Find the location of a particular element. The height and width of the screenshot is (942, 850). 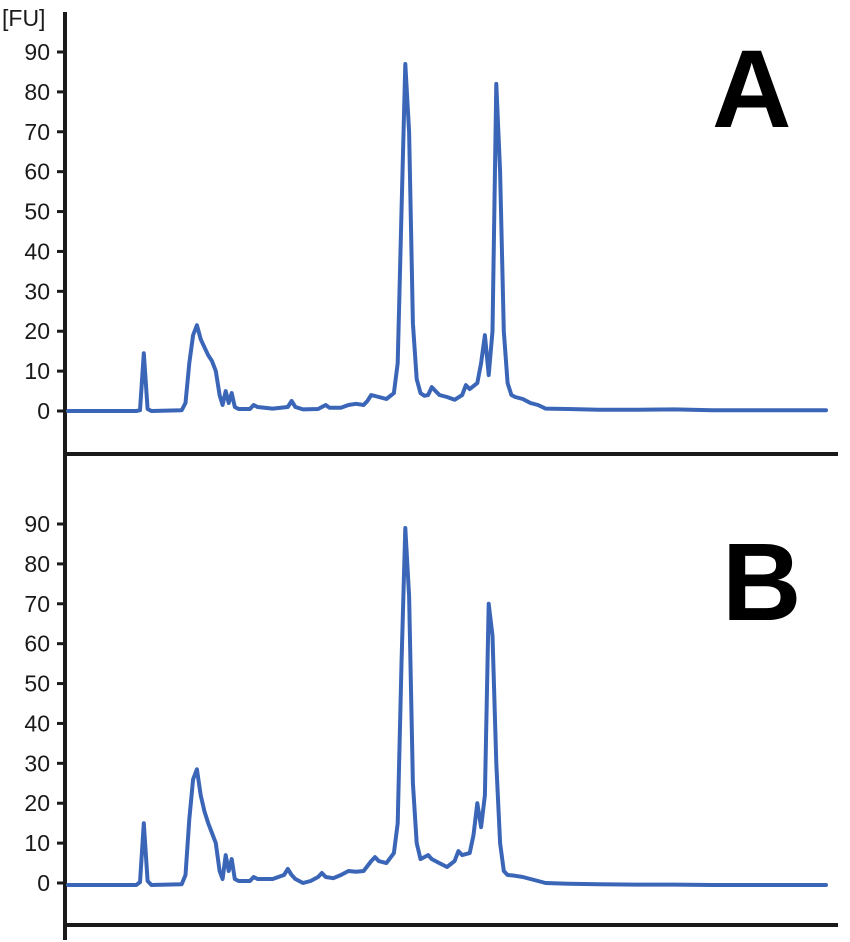

panel-a-y-tick-label: 70 is located at coordinates (37, 132).